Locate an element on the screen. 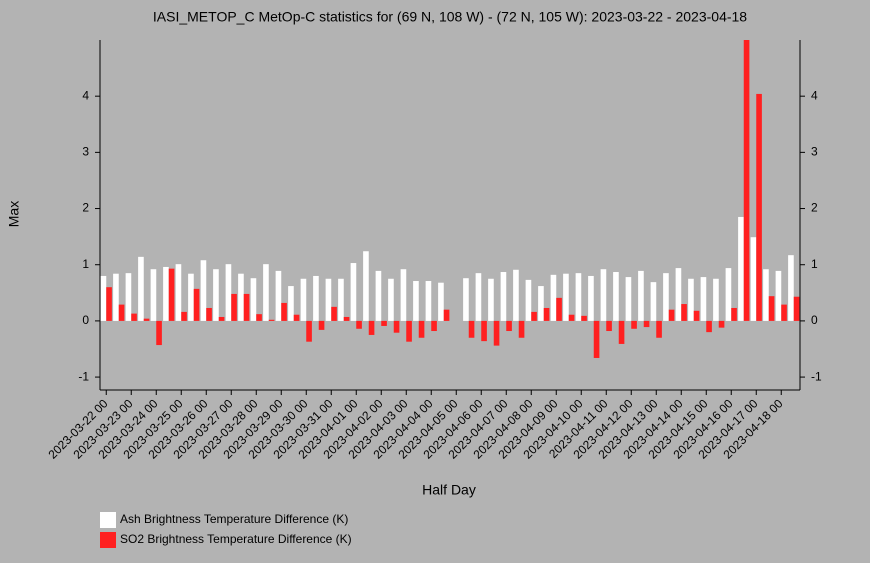 Image resolution: width=870 pixels, height=563 pixels. y-tick-label: -1 is located at coordinates (83, 376).